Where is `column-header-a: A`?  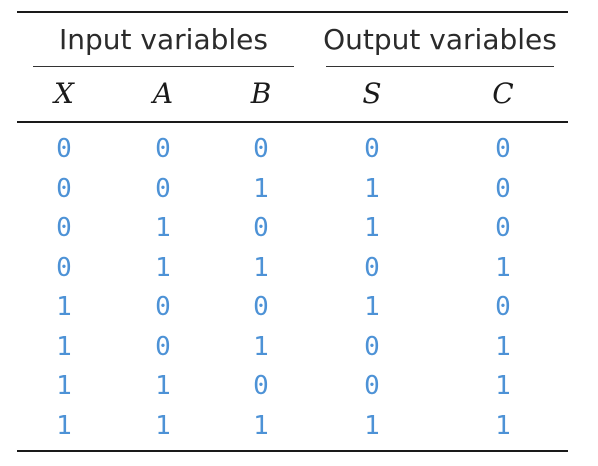 column-header-a: A is located at coordinates (163, 94).